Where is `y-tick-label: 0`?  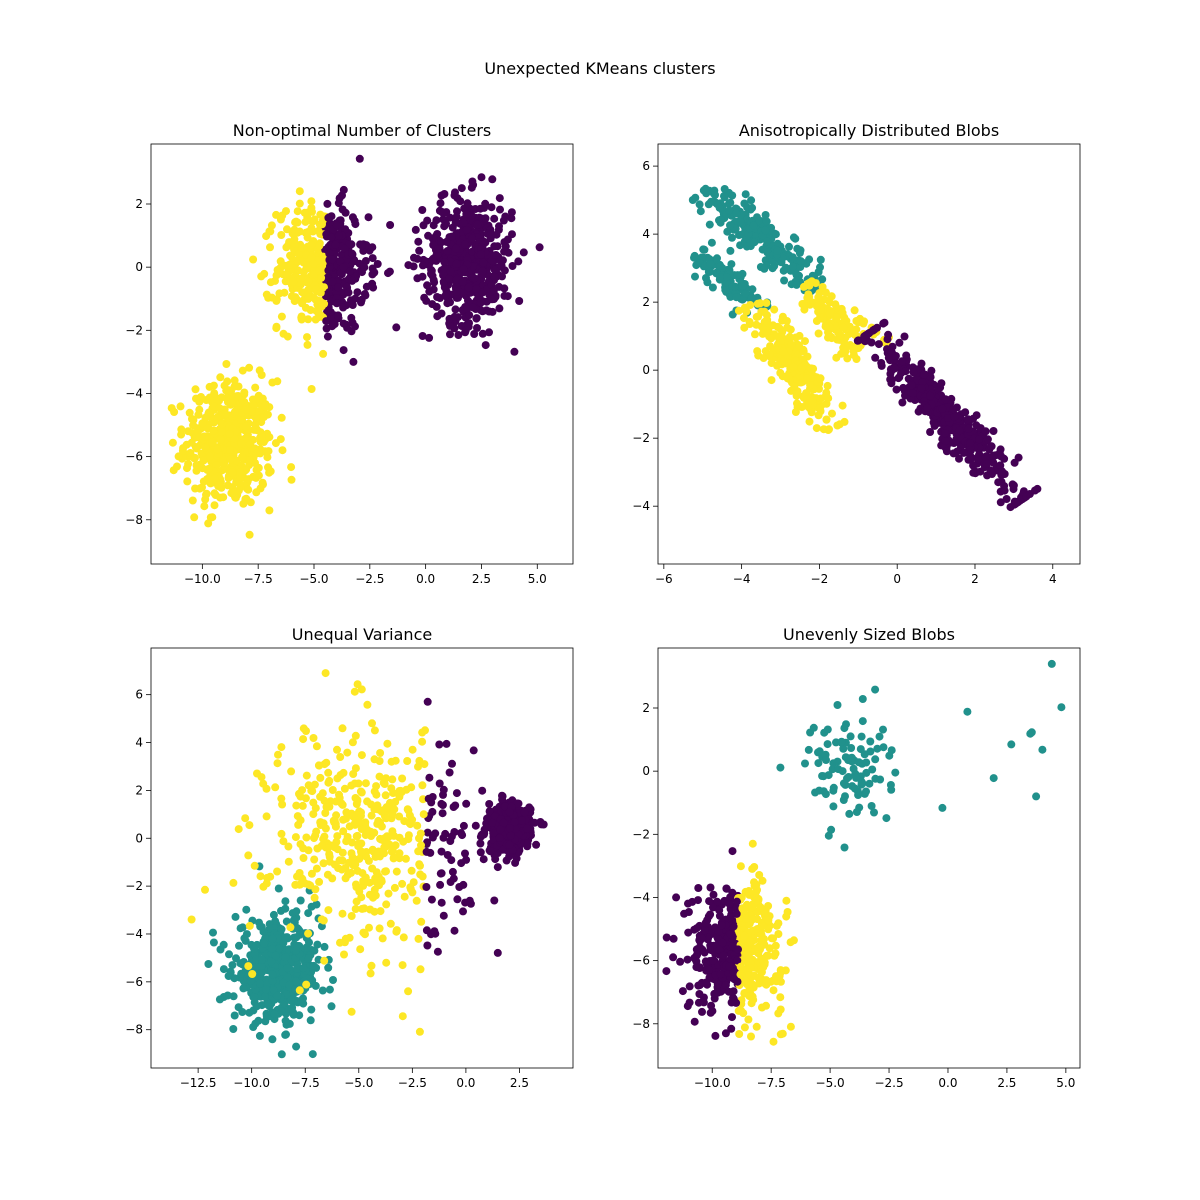 y-tick-label: 0 is located at coordinates (139, 838).